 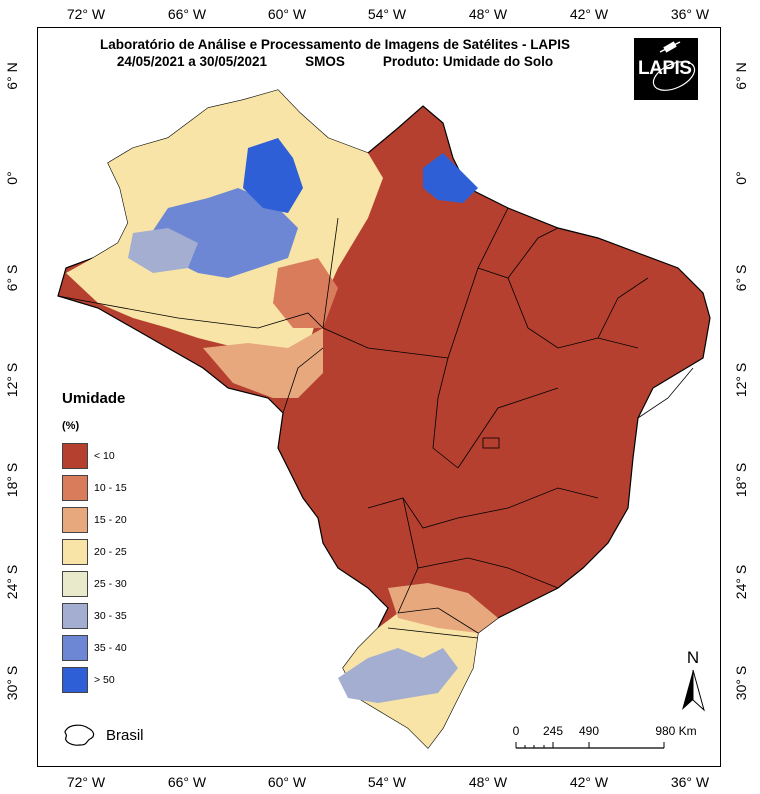 What do you see at coordinates (12, 76) in the screenshot?
I see `lat-label-left: 6° N` at bounding box center [12, 76].